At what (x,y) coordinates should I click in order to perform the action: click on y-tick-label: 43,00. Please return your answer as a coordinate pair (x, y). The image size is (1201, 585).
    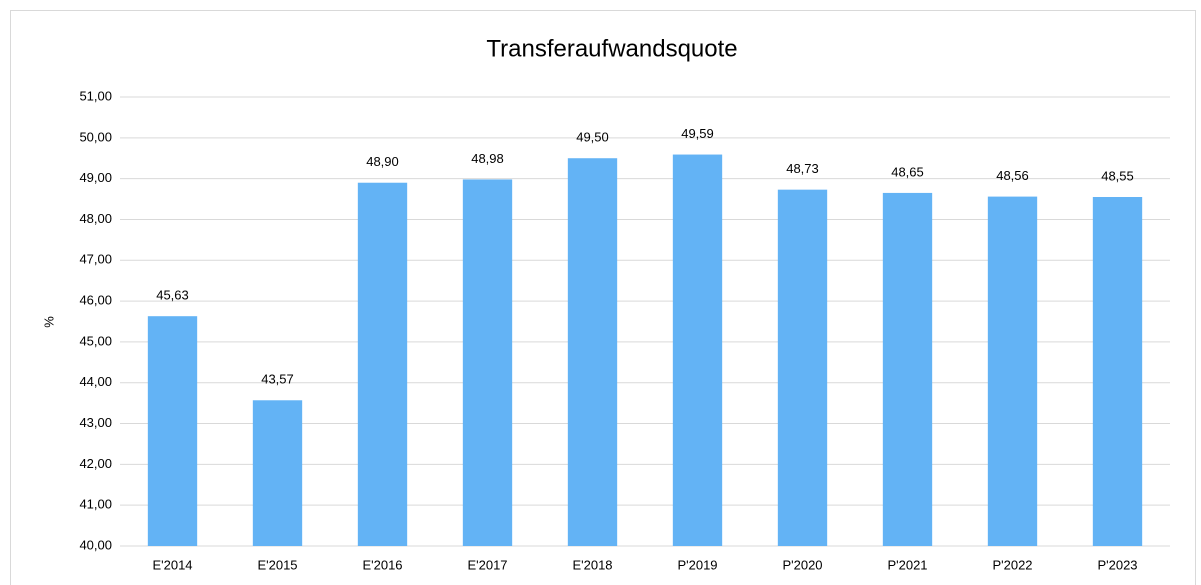
    Looking at the image, I should click on (95, 422).